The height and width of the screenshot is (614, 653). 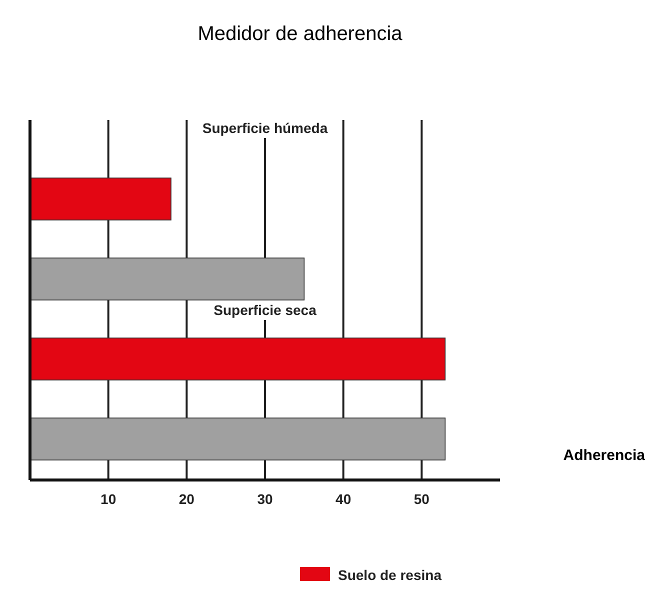 What do you see at coordinates (301, 34) in the screenshot?
I see `chart-title: Medidor de adherencia` at bounding box center [301, 34].